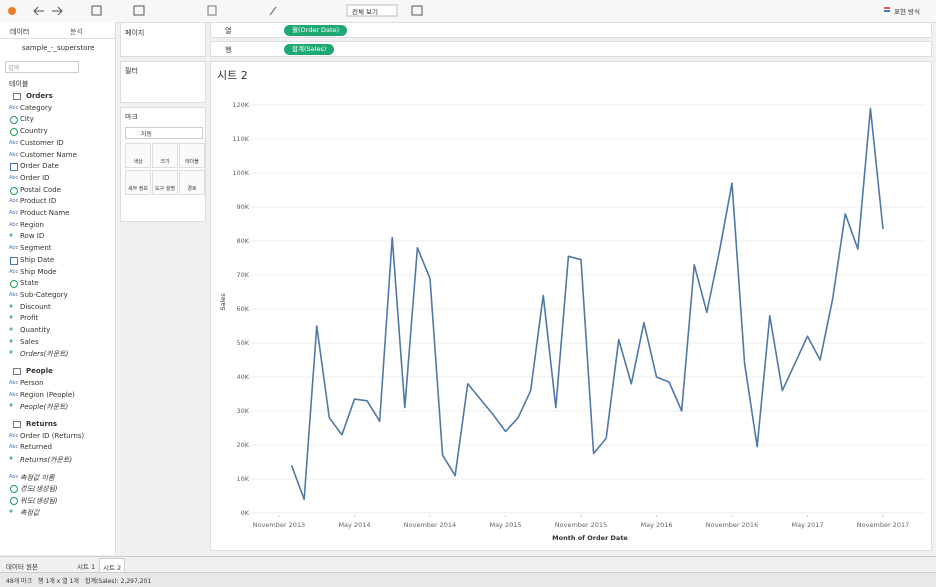 This screenshot has height=587, width=936. I want to click on x-tick-label: May 2015, so click(505, 525).